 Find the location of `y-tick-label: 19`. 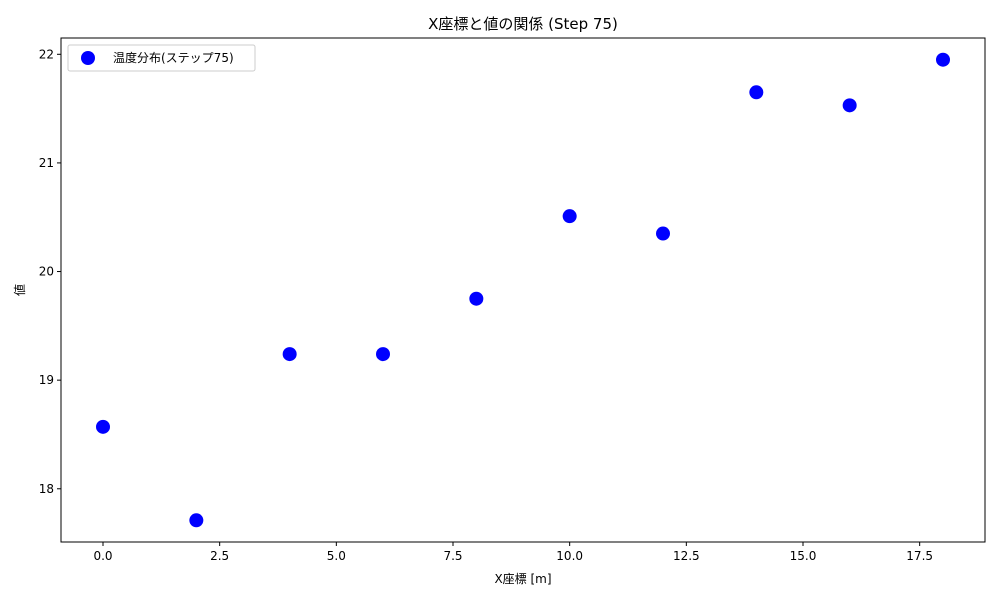

y-tick-label: 19 is located at coordinates (46, 380).